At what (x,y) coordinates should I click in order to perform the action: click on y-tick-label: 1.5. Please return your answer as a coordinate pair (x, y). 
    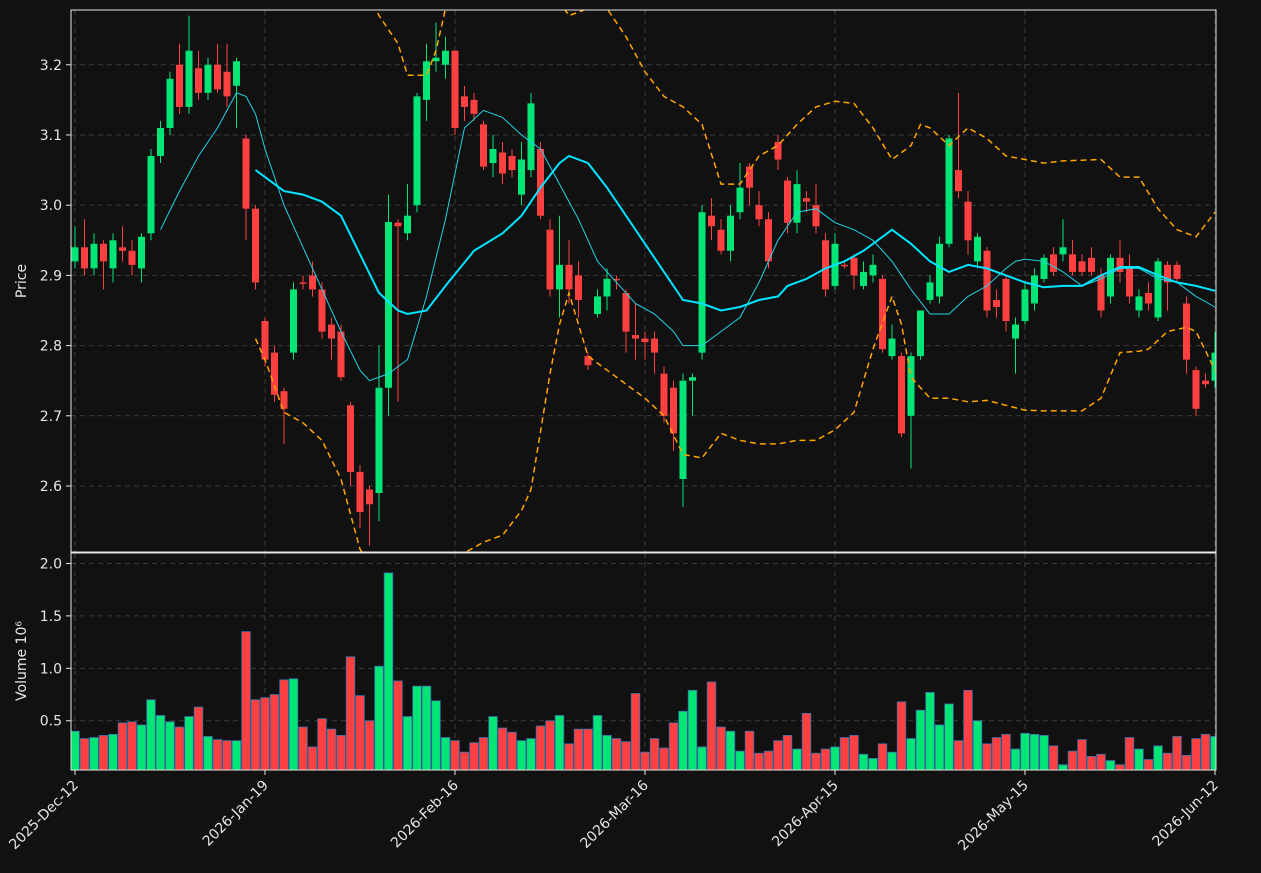
    Looking at the image, I should click on (51, 617).